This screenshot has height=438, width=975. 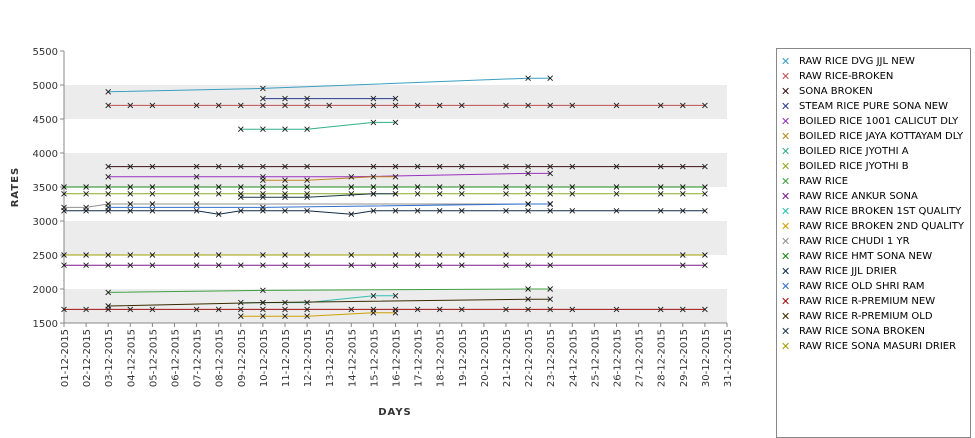 I want to click on legend-label: RAW RICE SONA MASURI DRIER, so click(x=878, y=346).